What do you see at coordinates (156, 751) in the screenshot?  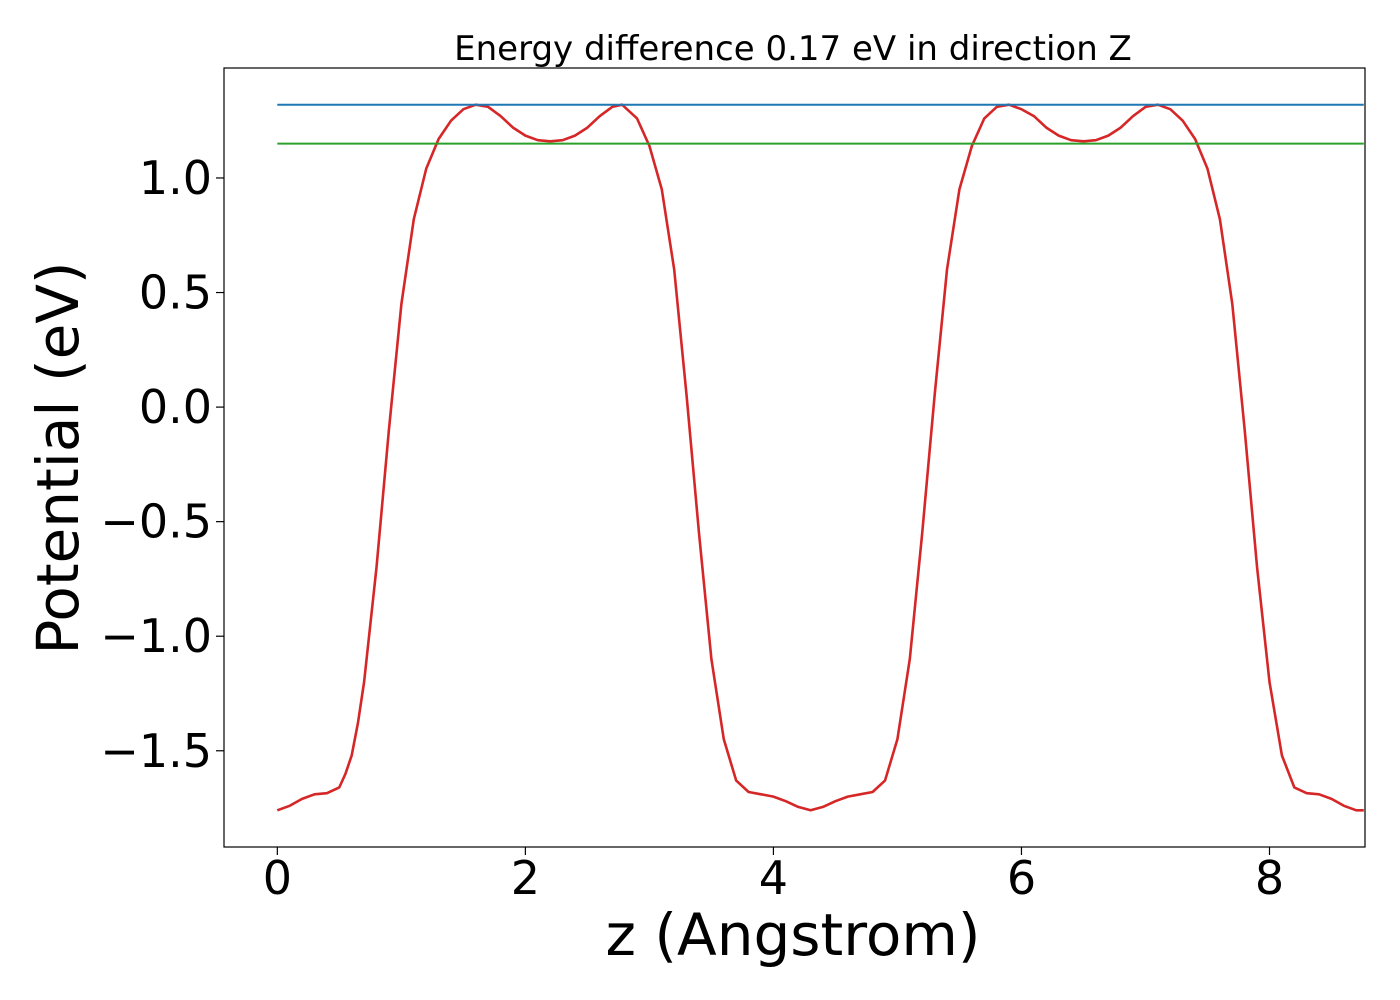 I see `y-tick-label: −1.5` at bounding box center [156, 751].